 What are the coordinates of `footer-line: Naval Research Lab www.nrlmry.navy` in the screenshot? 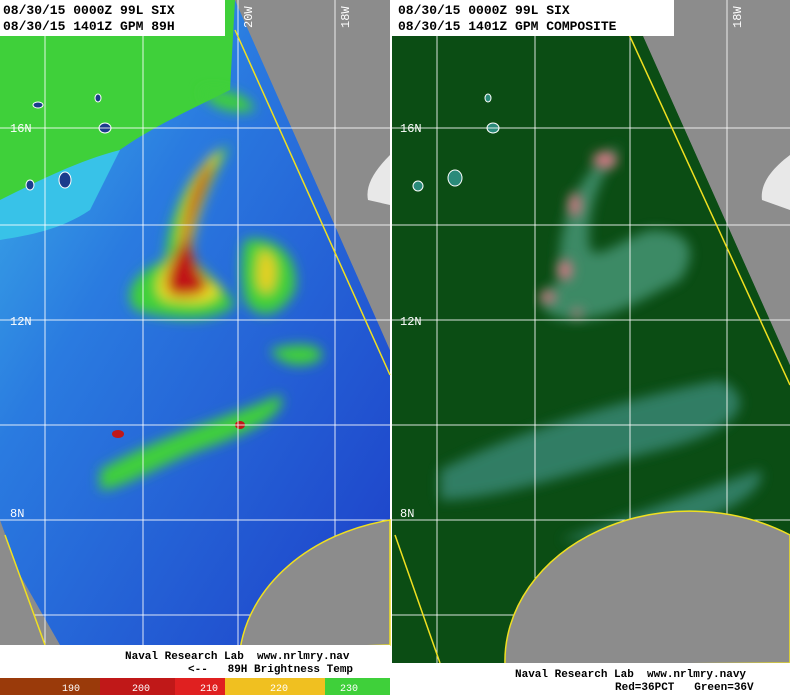 It's located at (630, 675).